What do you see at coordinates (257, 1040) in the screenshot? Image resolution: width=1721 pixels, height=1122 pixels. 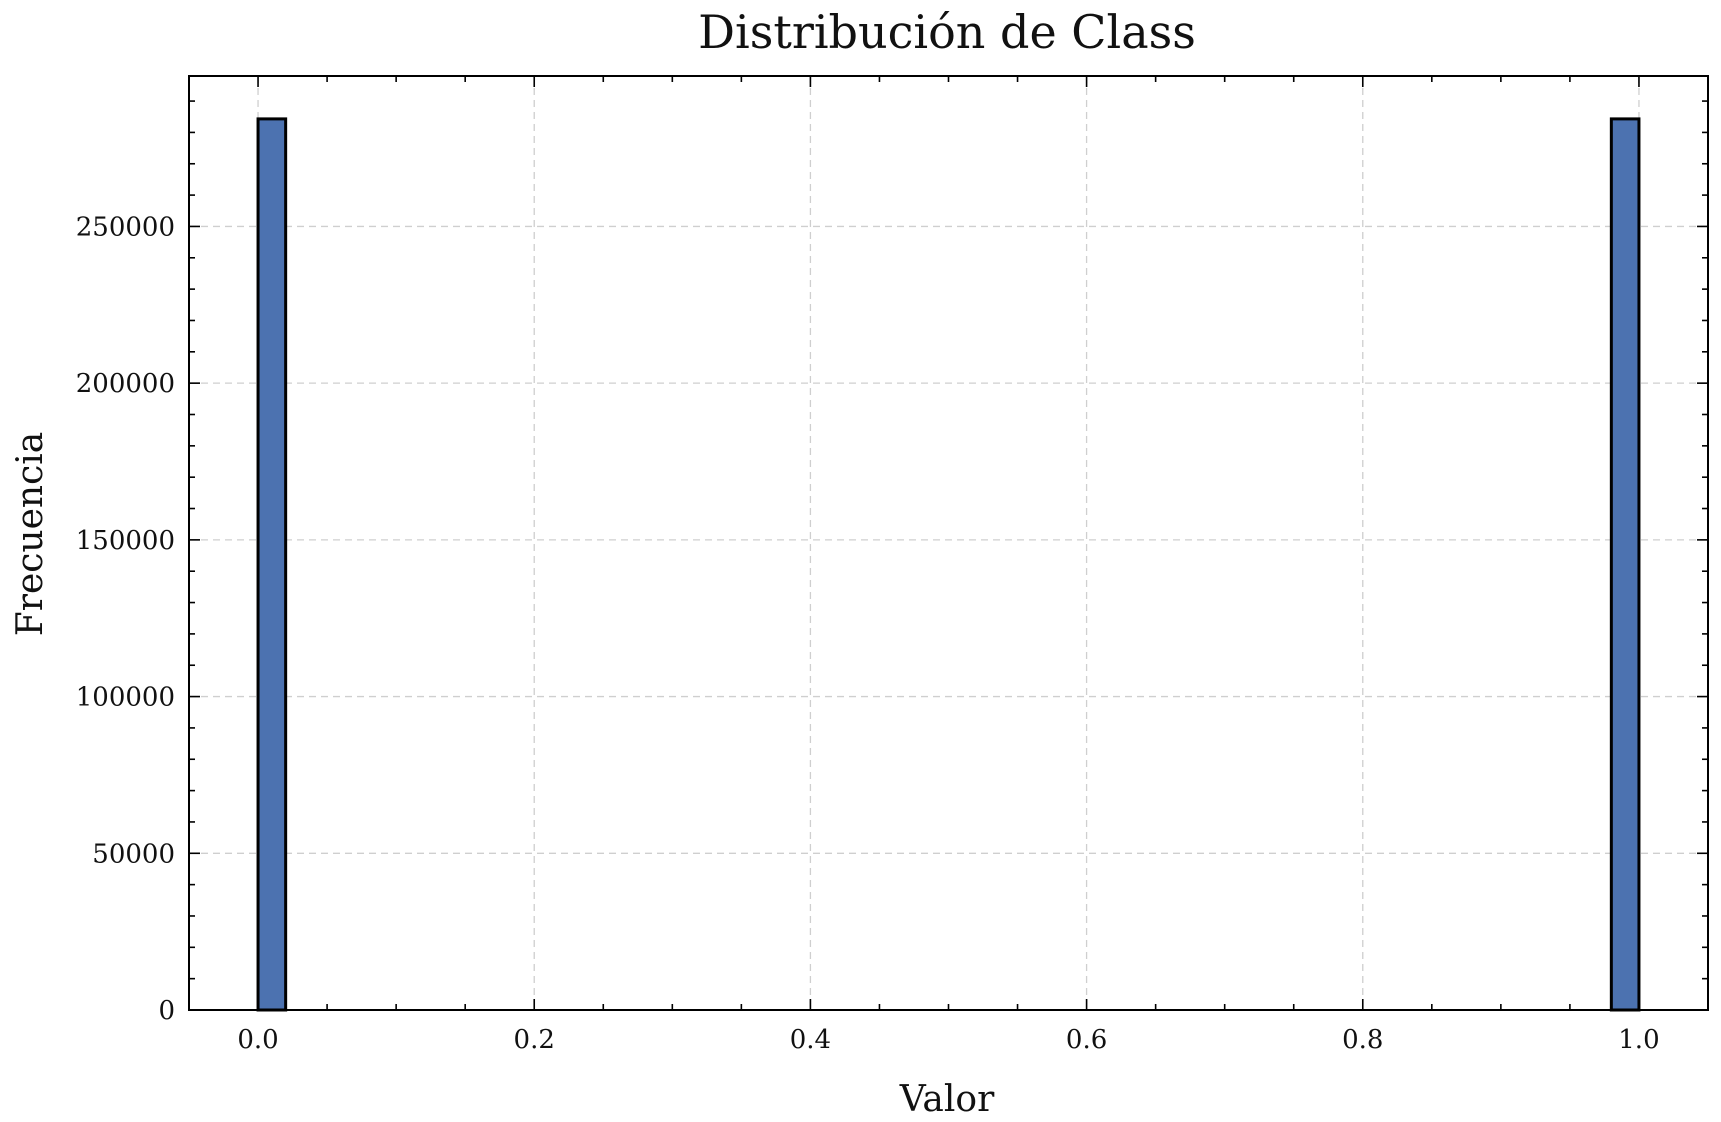 I see `x-tick-label: 0.0` at bounding box center [257, 1040].